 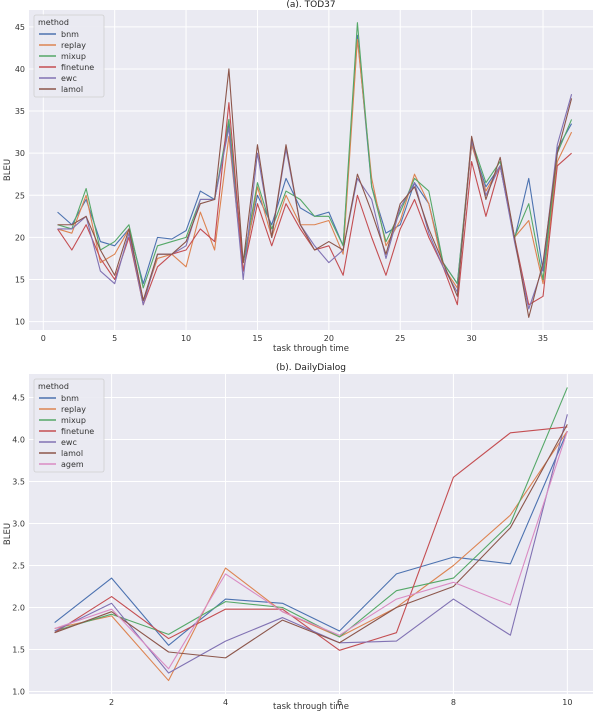 What do you see at coordinates (20, 322) in the screenshot?
I see `y-tick-label: 10` at bounding box center [20, 322].